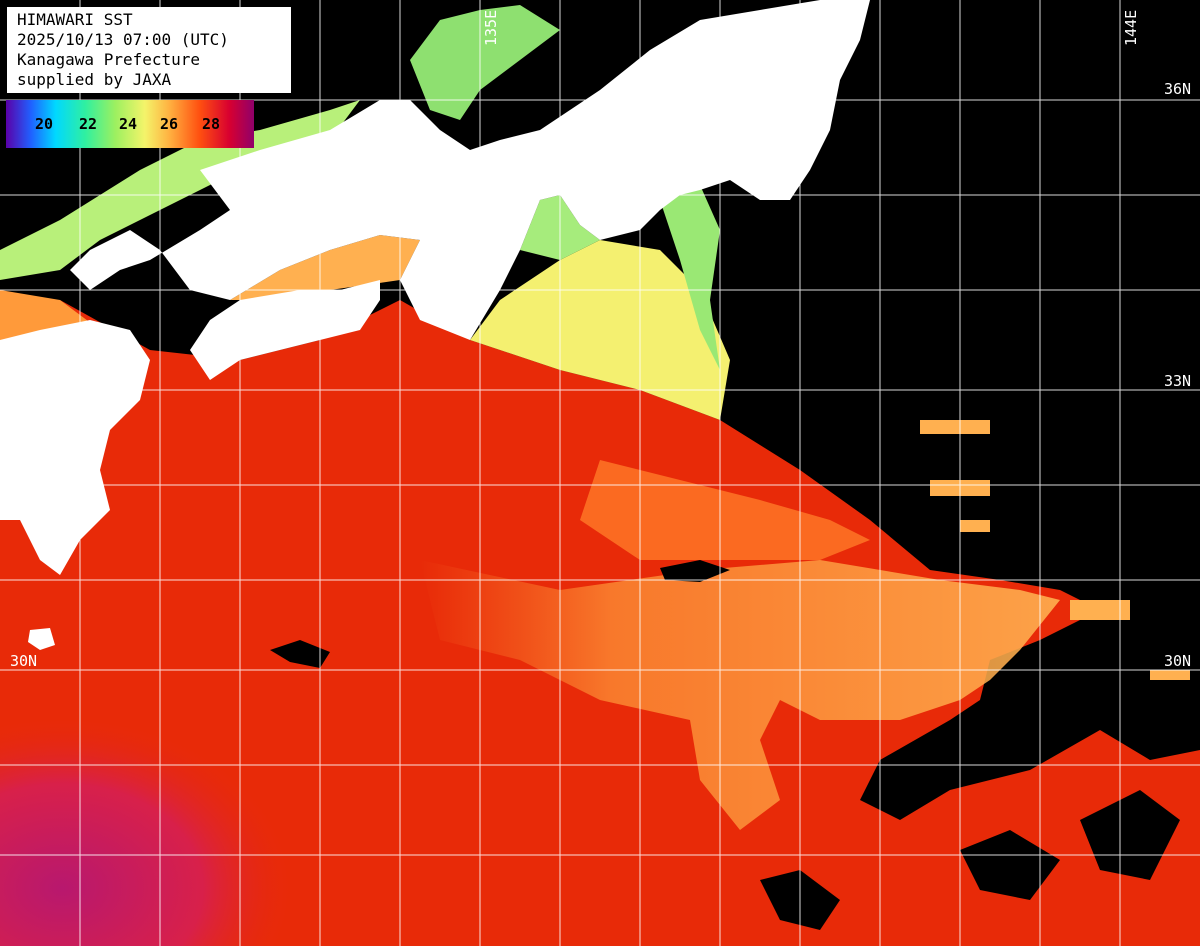 The width and height of the screenshot is (1200, 946). Describe the element at coordinates (180, 190) in the screenshot. I see `sst-japan-sea` at that location.